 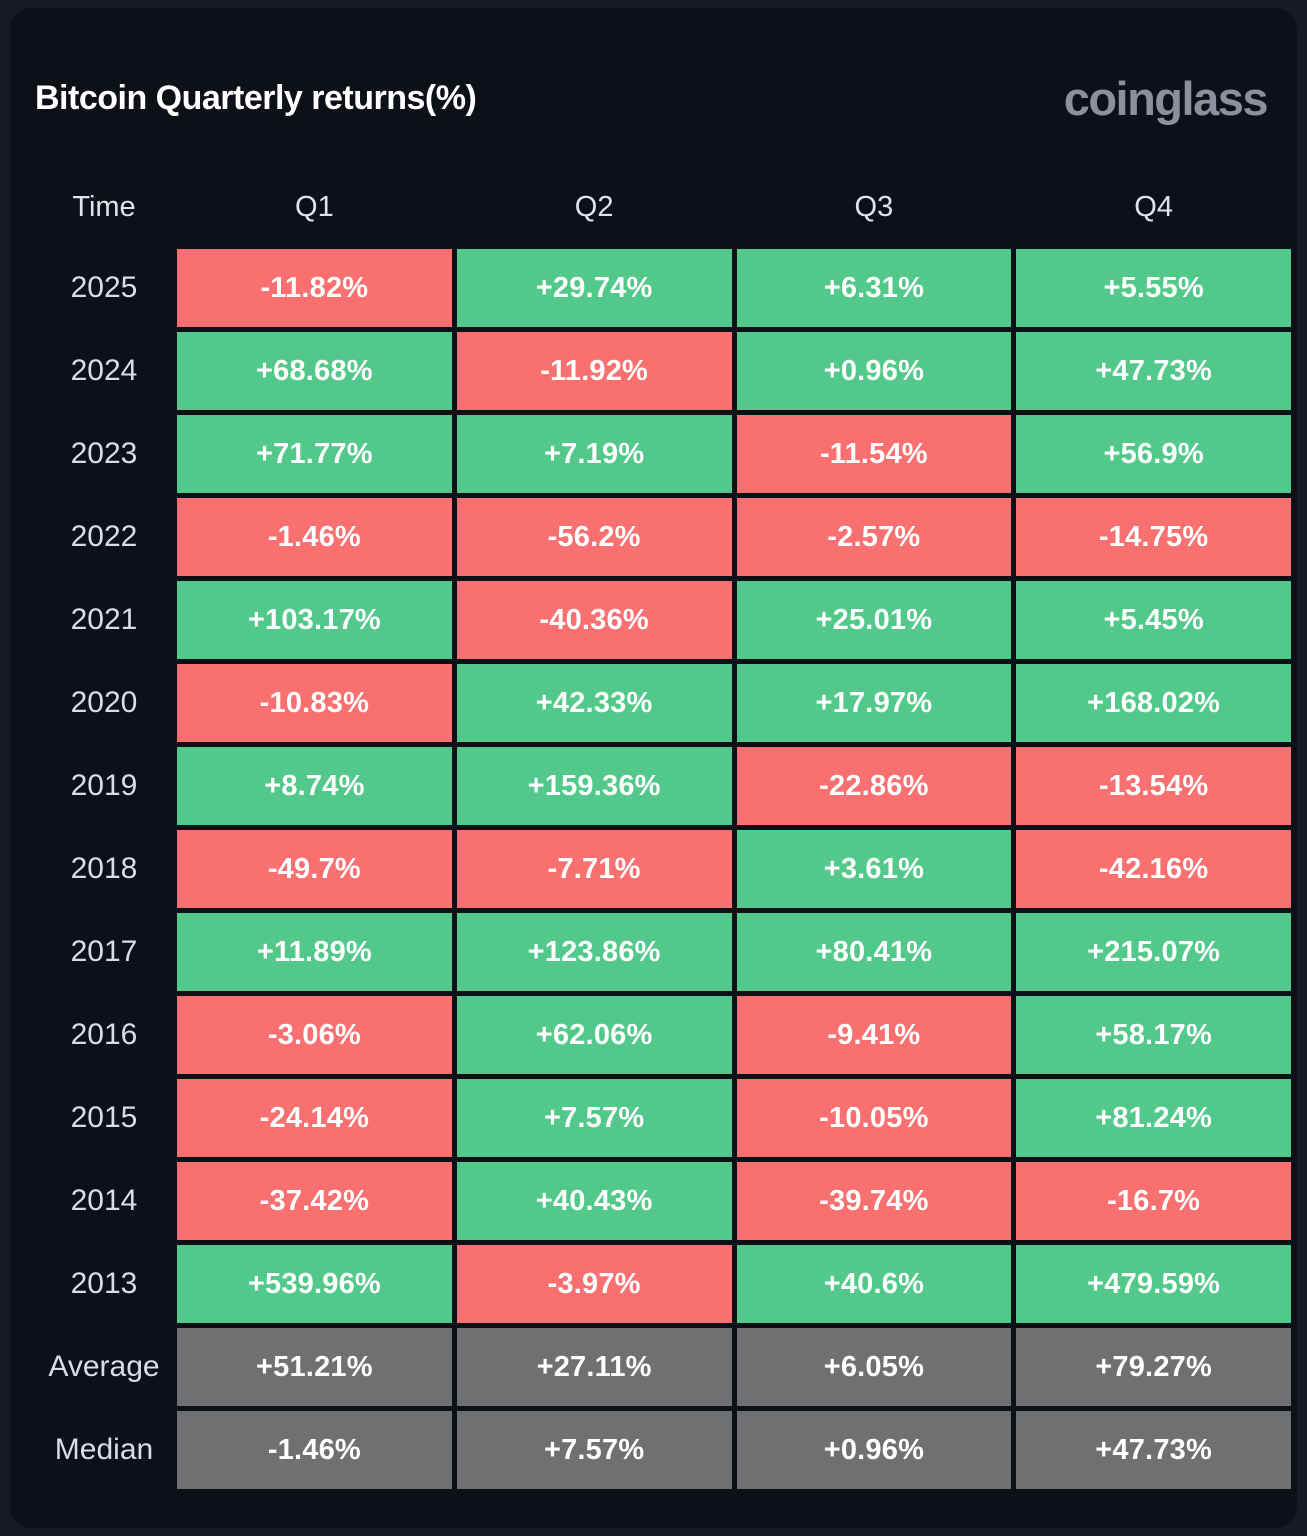 I want to click on return-cell: -11.54%, so click(x=874, y=454).